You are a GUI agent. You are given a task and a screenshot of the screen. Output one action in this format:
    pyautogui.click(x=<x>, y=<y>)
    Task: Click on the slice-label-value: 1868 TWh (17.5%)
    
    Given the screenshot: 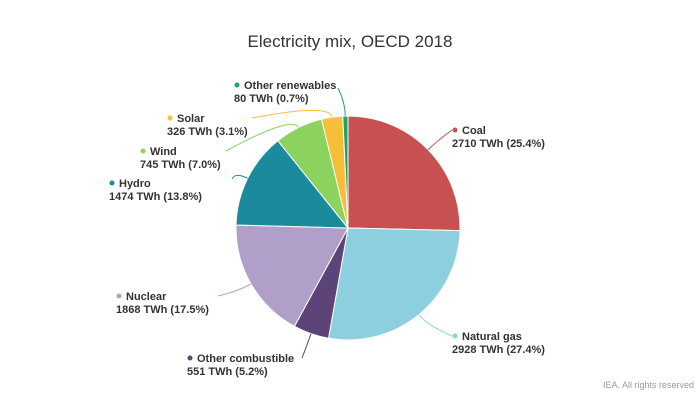 What is the action you would take?
    pyautogui.click(x=162, y=310)
    